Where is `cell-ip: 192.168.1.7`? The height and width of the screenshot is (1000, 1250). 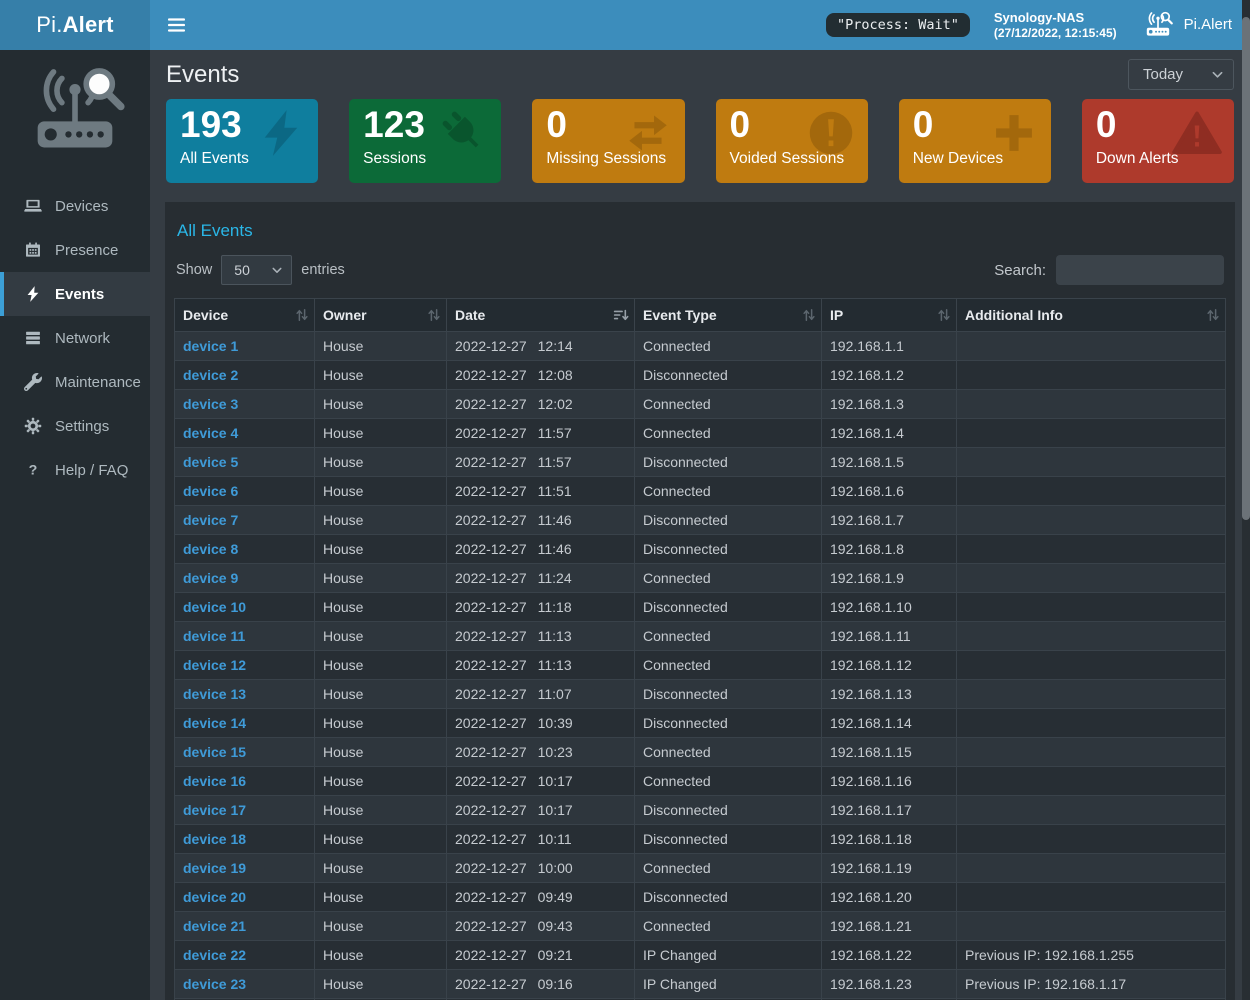 cell-ip: 192.168.1.7 is located at coordinates (889, 520).